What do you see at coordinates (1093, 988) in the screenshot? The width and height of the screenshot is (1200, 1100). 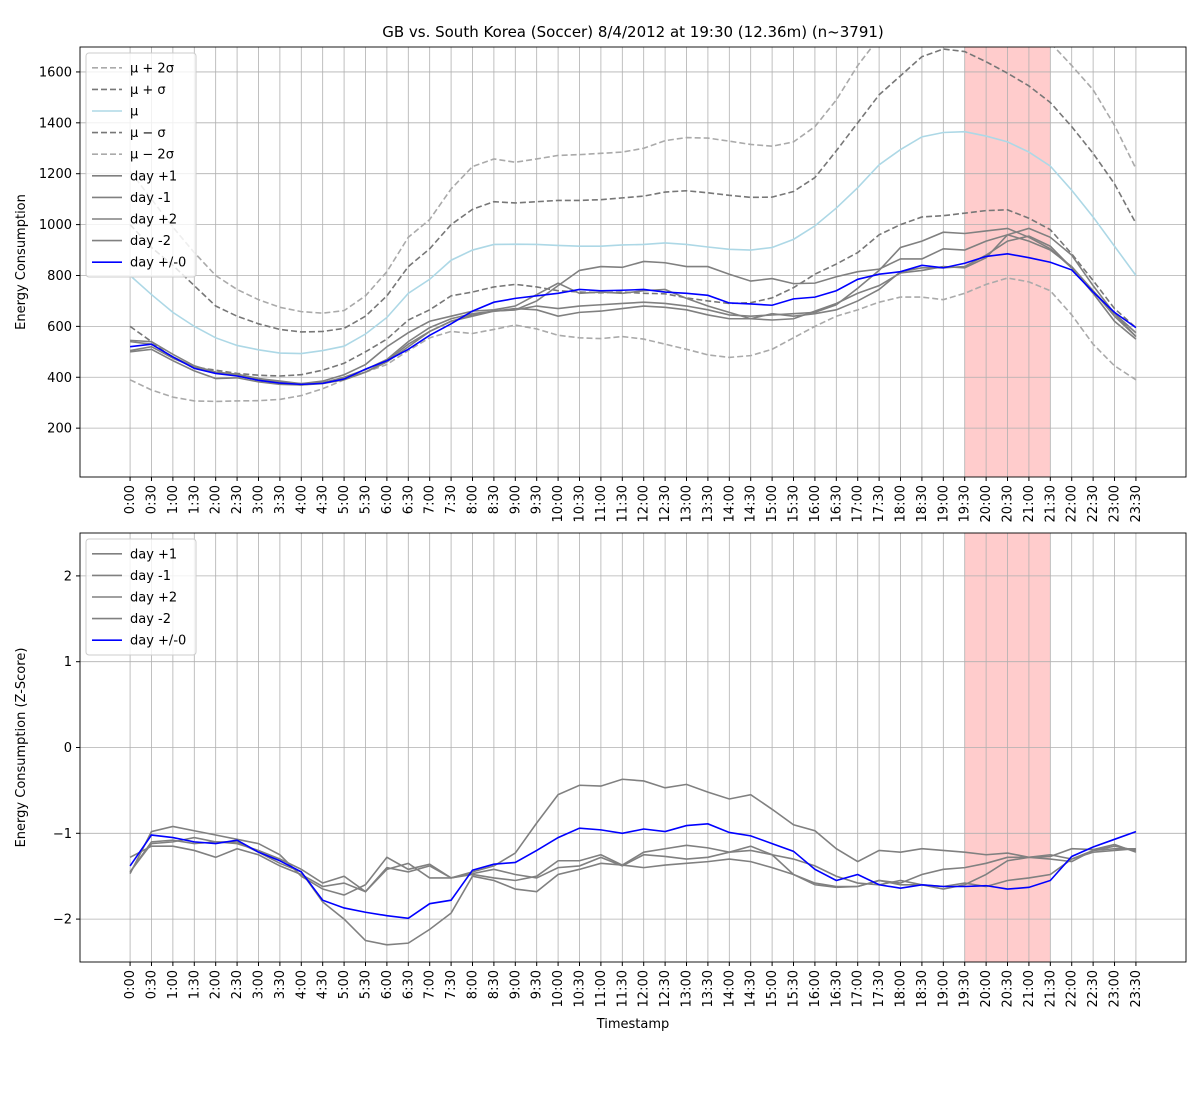 I see `x-tick-label: 22:30` at bounding box center [1093, 988].